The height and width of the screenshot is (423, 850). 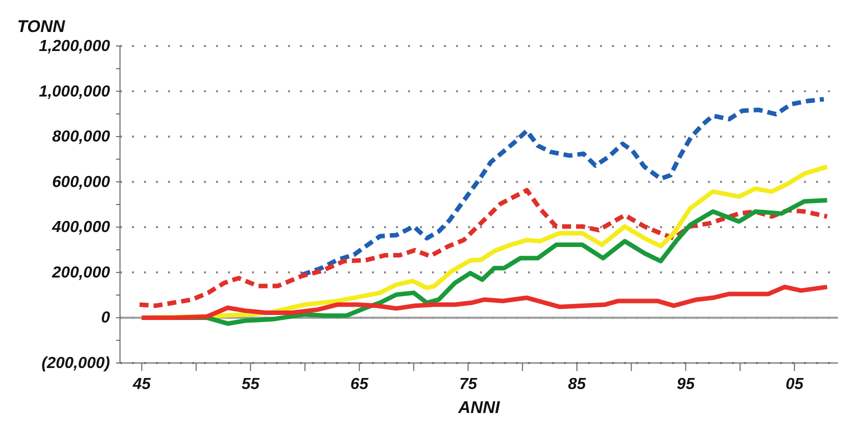 I want to click on x-tick-label: 75, so click(x=468, y=384).